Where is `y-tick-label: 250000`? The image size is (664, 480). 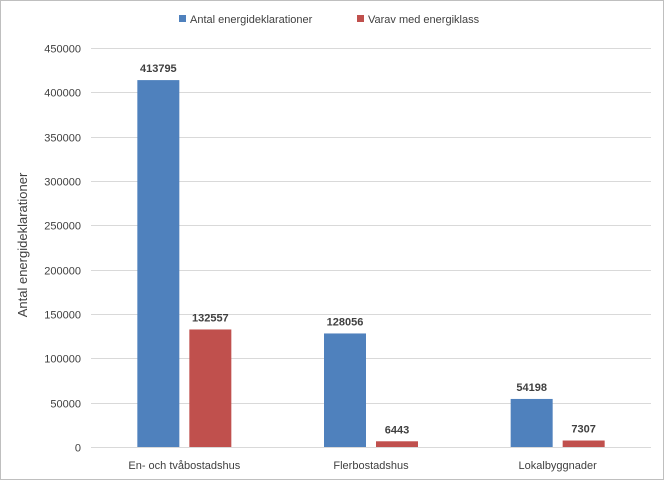
y-tick-label: 250000 is located at coordinates (62, 227).